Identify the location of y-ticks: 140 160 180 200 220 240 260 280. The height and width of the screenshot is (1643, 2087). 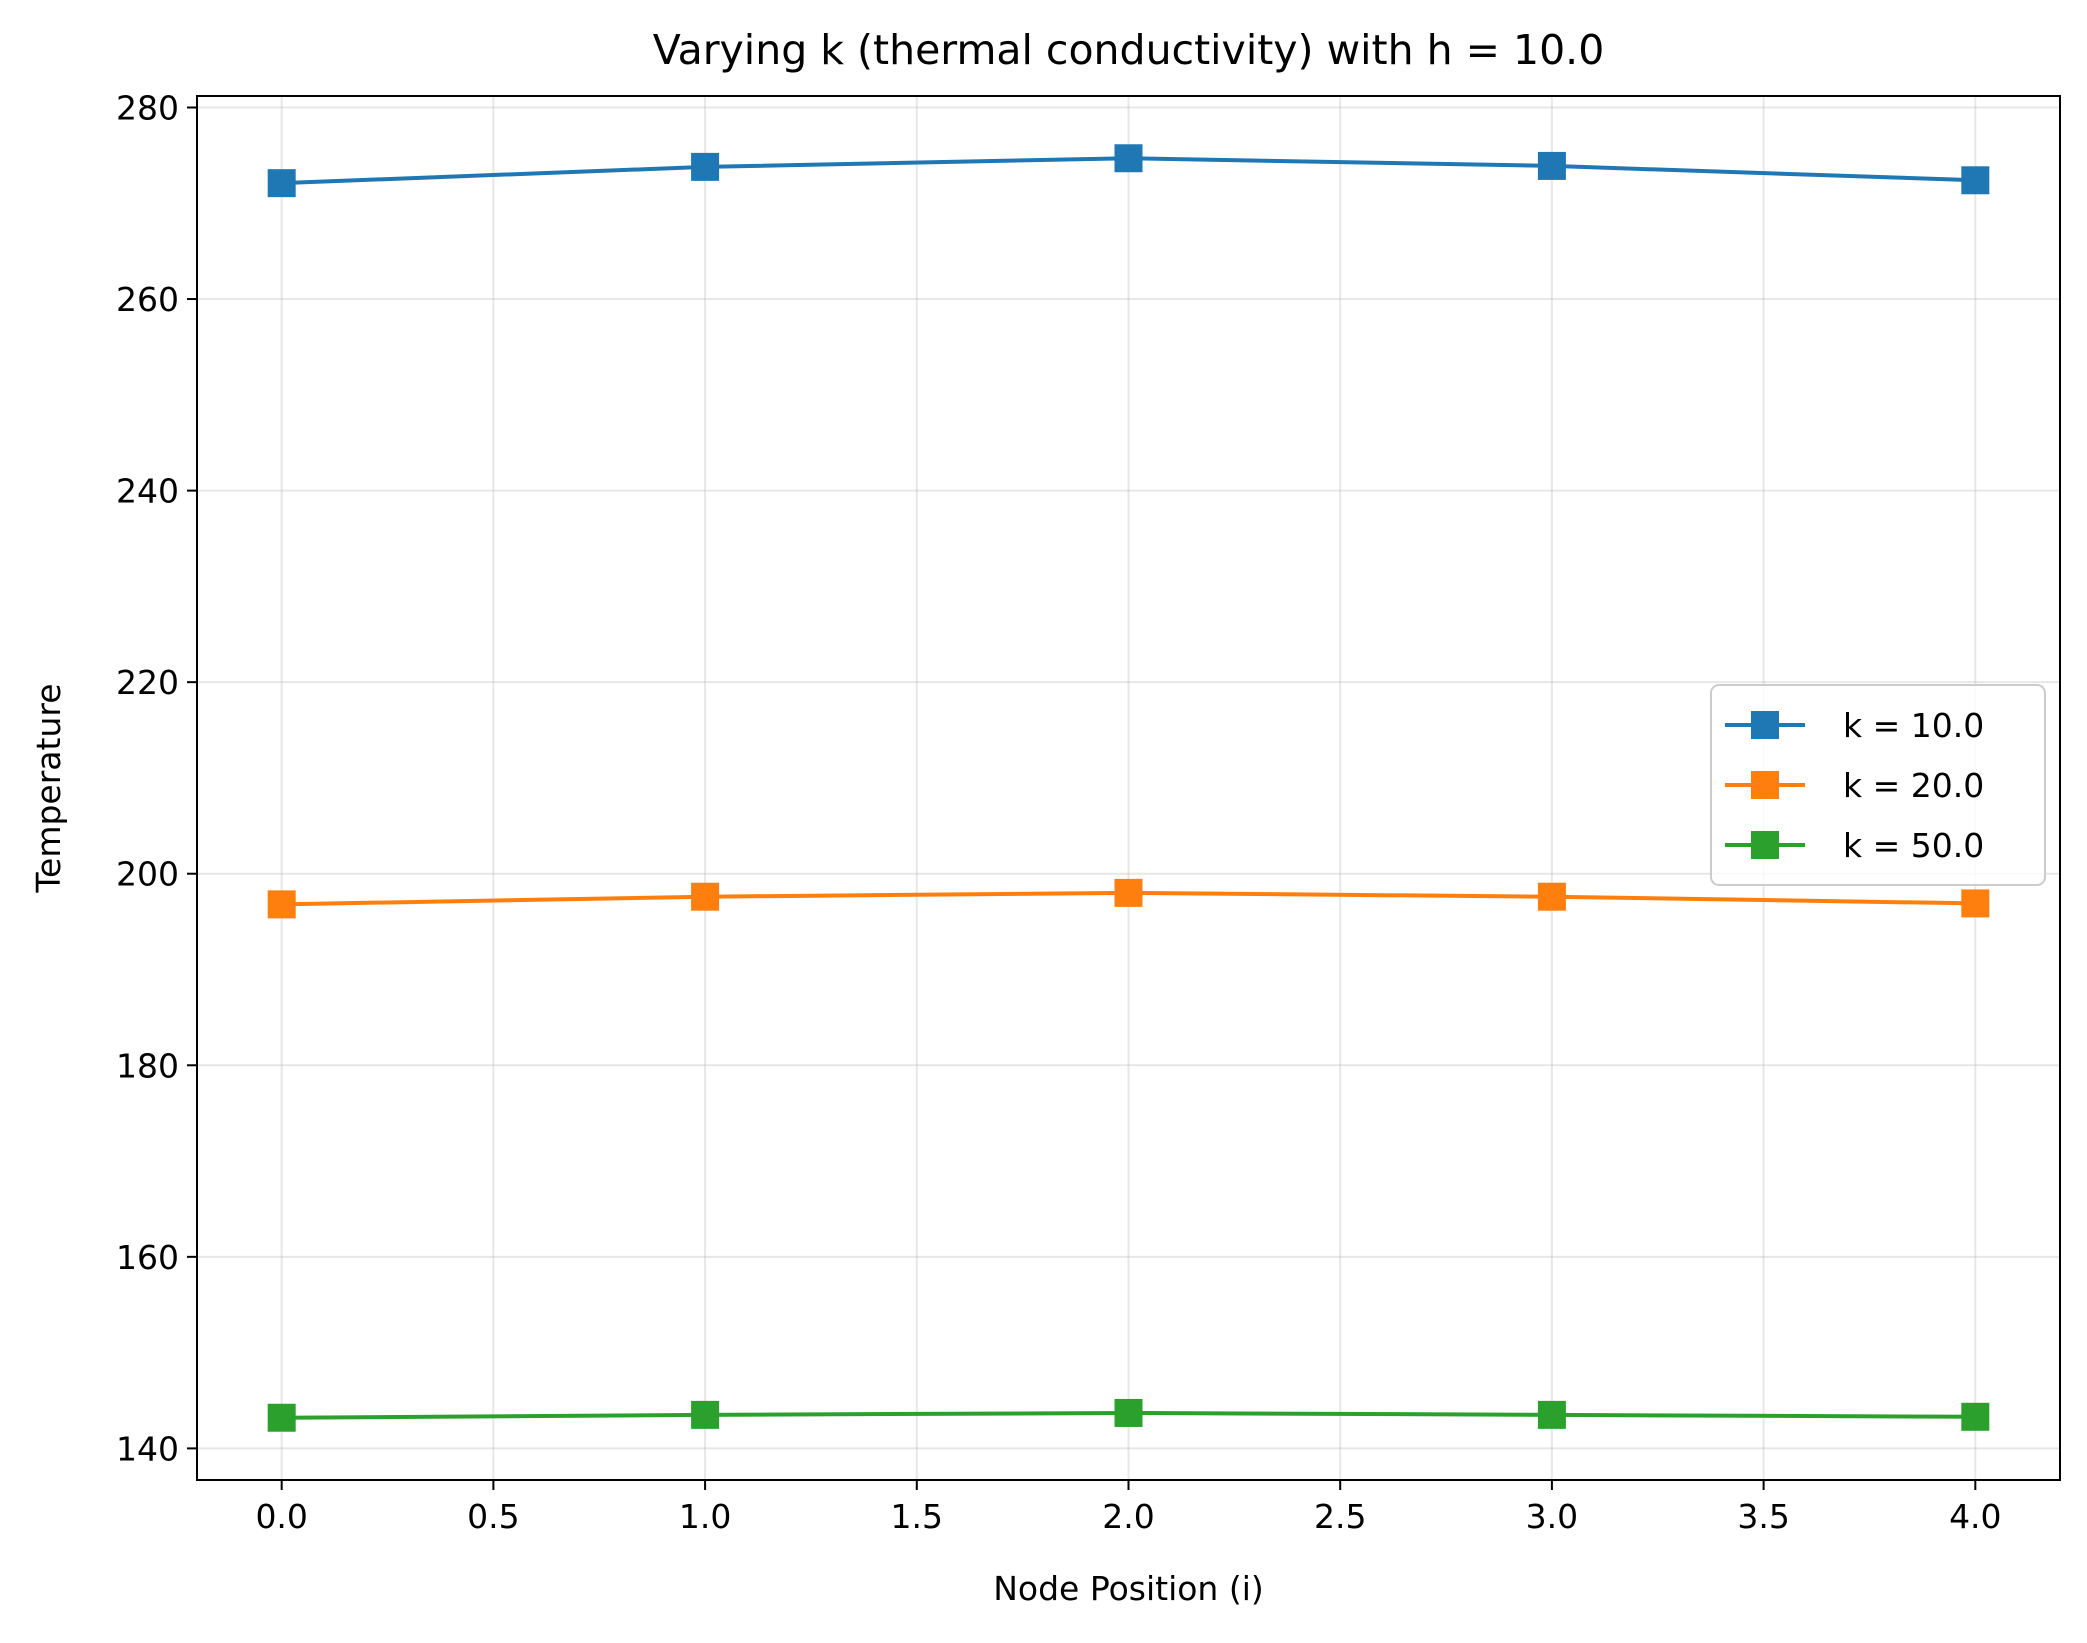
(156, 778).